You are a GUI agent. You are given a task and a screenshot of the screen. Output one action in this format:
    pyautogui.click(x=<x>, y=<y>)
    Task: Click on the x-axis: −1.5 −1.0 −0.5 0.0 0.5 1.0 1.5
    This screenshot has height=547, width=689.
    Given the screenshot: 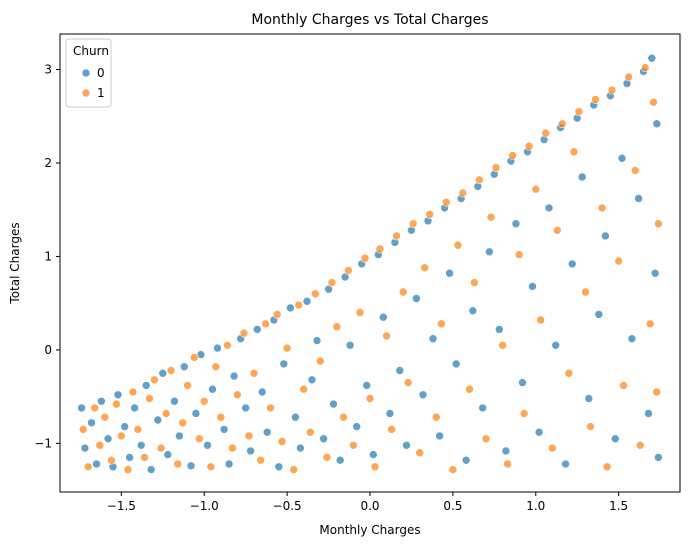 What is the action you would take?
    pyautogui.click(x=367, y=502)
    